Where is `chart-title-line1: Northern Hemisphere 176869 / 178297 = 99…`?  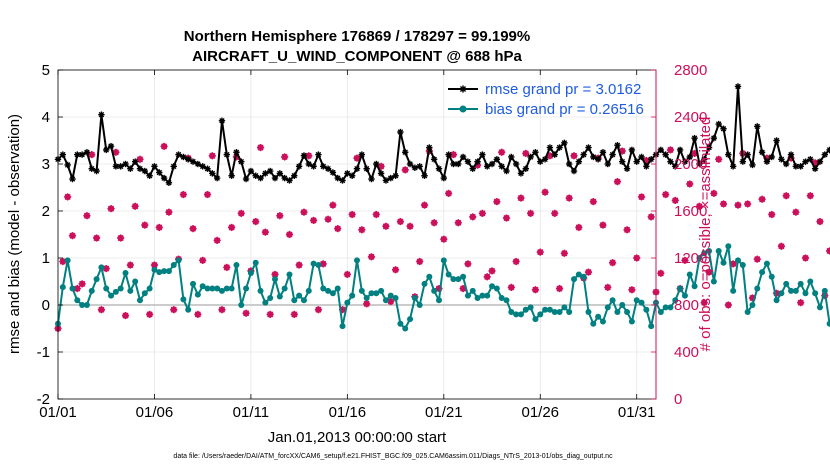
chart-title-line1: Northern Hemisphere 176869 / 178297 = 99… is located at coordinates (357, 36).